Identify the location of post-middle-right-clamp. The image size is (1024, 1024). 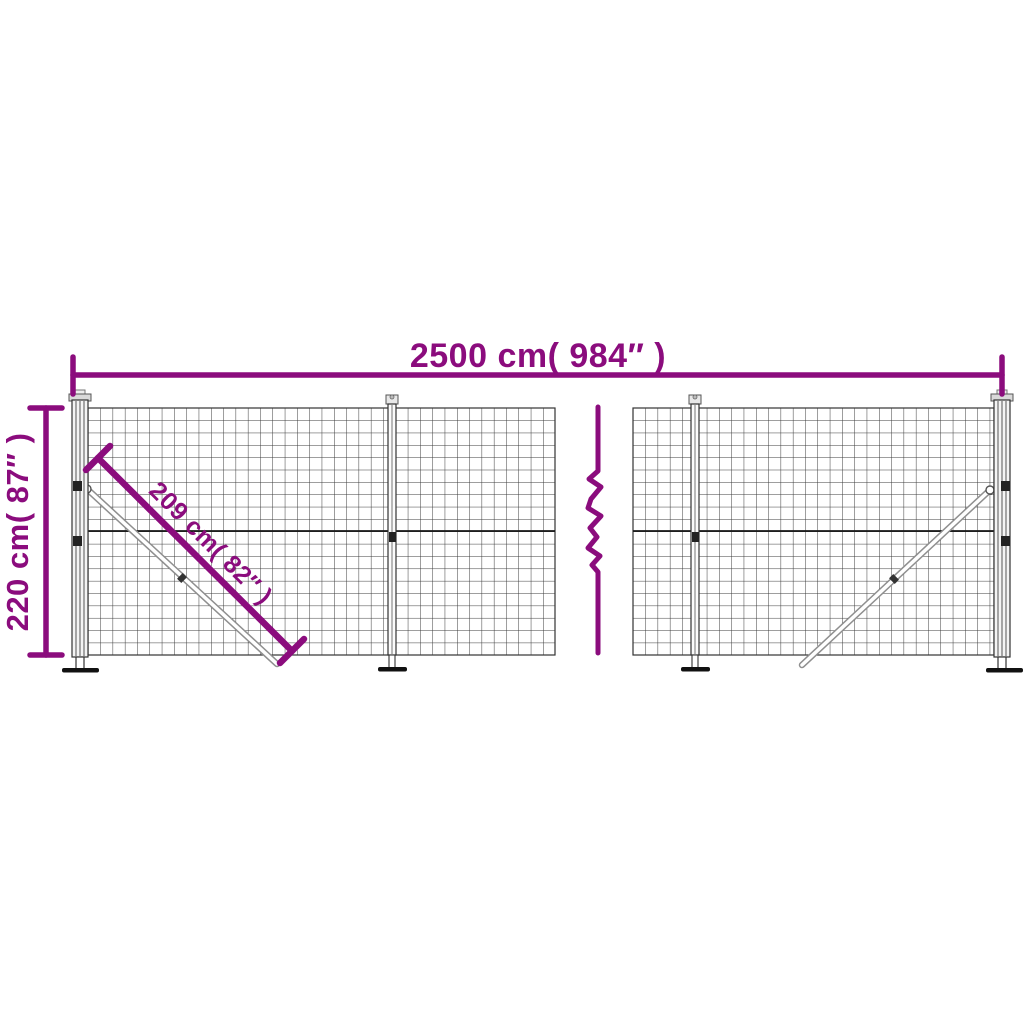
(695, 537).